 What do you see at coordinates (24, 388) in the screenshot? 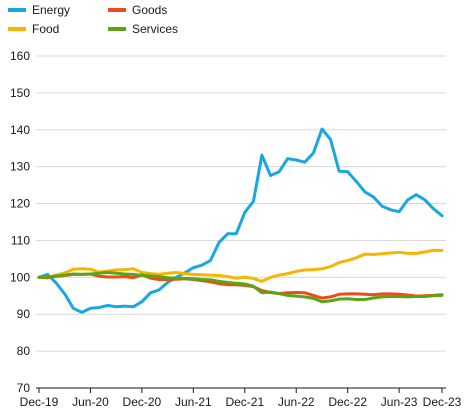
I see `y-tick-label: 70` at bounding box center [24, 388].